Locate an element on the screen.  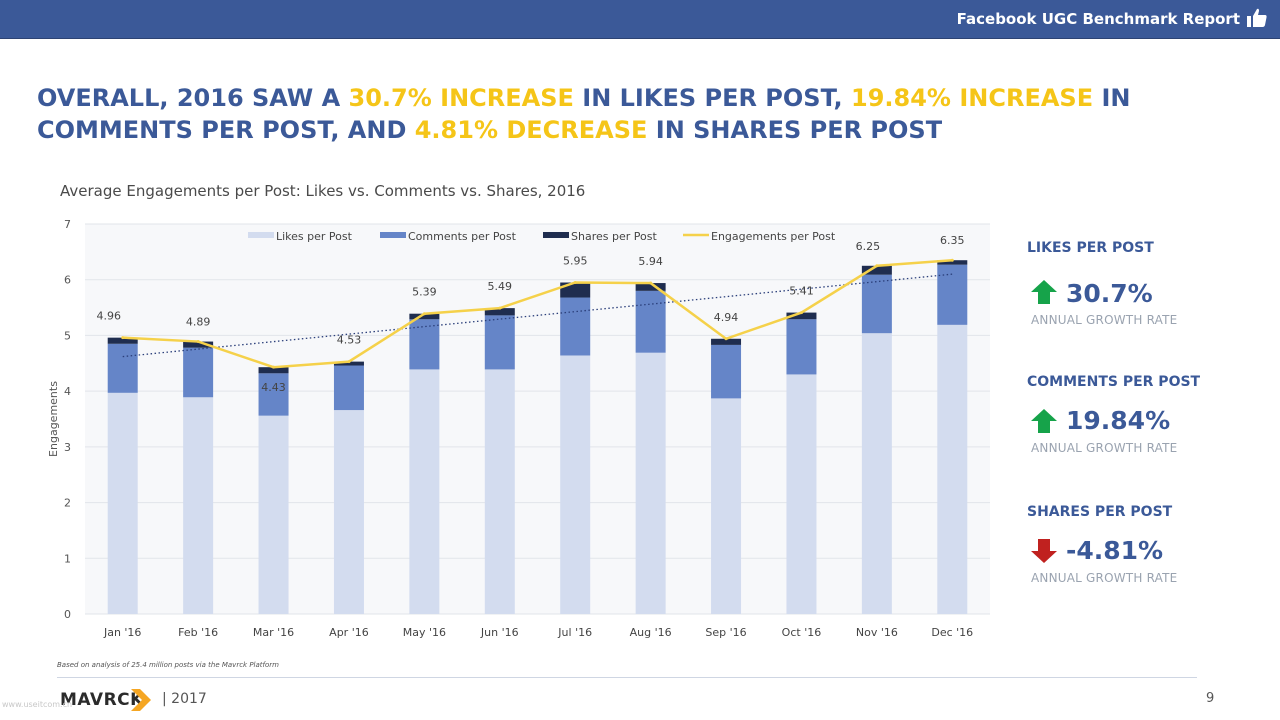
panel-shares-title: SHARES PER POST is located at coordinates (1100, 512).